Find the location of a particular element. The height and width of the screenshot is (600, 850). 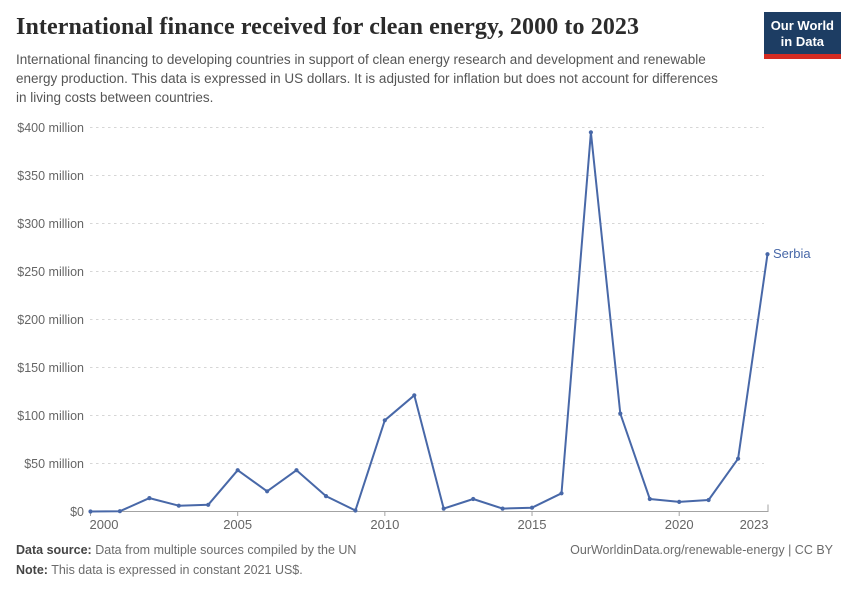

y-axis-tick-label: $0 is located at coordinates (77, 512).